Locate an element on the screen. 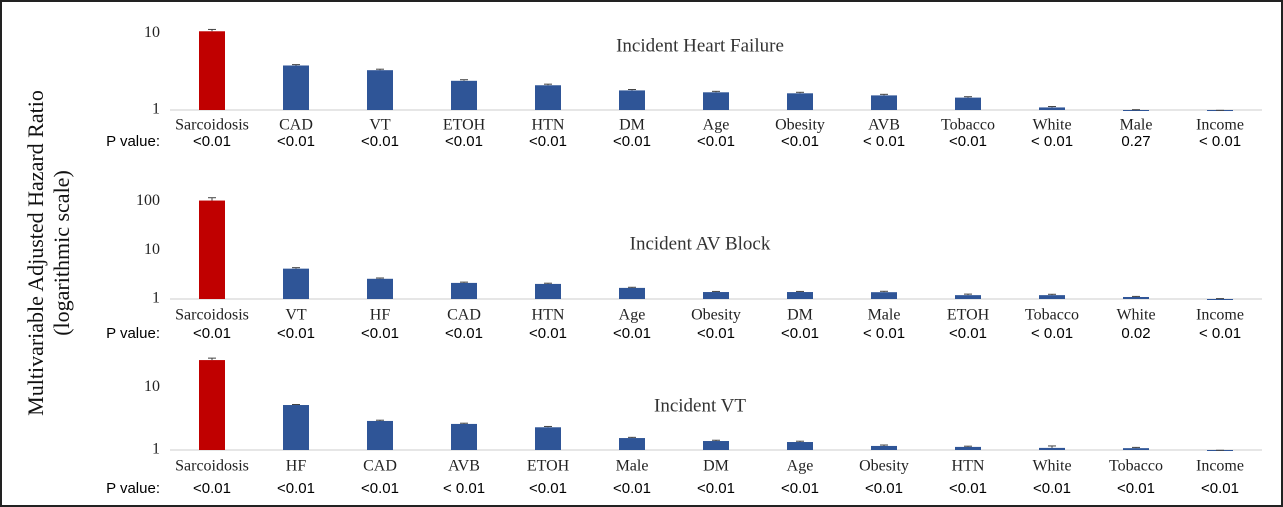 The width and height of the screenshot is (1283, 507). chart-title: Incident VT is located at coordinates (700, 405).